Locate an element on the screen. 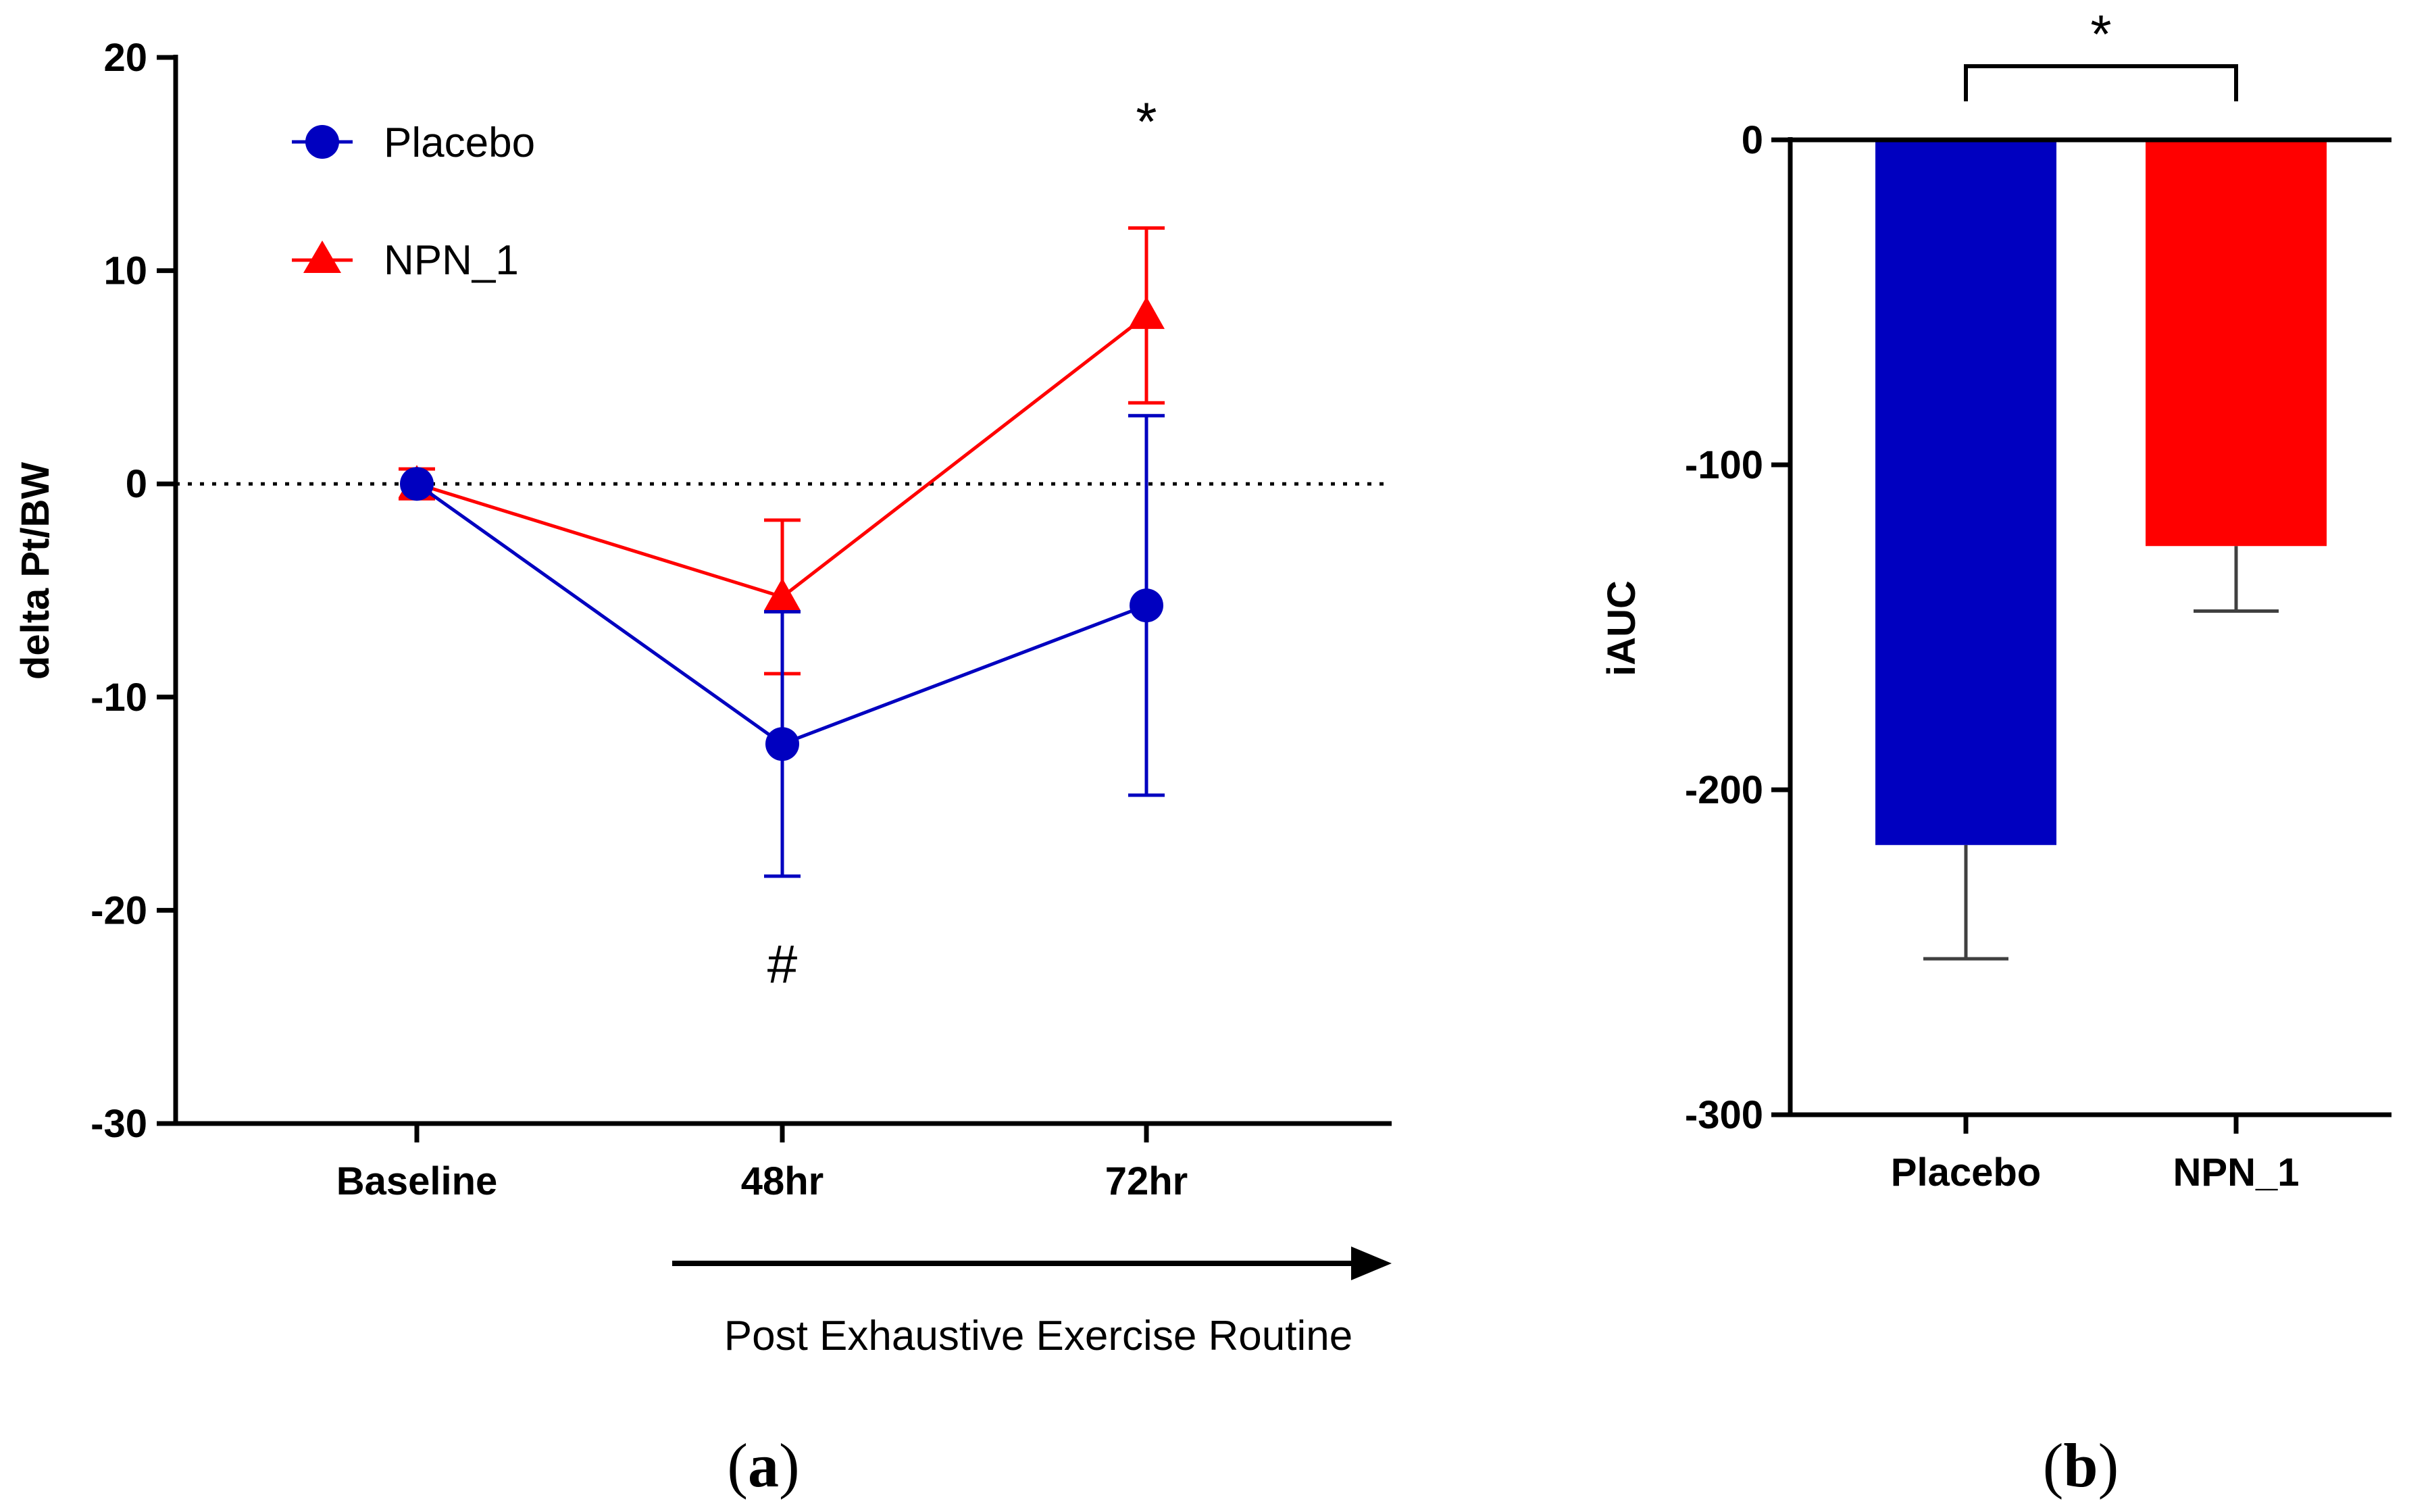 This screenshot has height=1512, width=2430. panel-b-letter: b is located at coordinates (2080, 1466).